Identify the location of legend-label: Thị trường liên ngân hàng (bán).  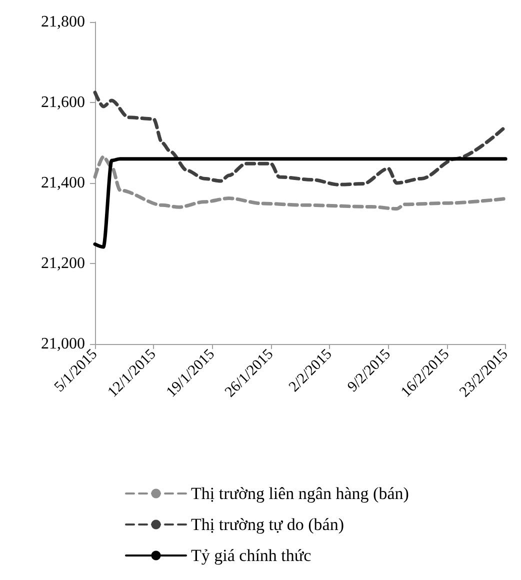
(300, 493).